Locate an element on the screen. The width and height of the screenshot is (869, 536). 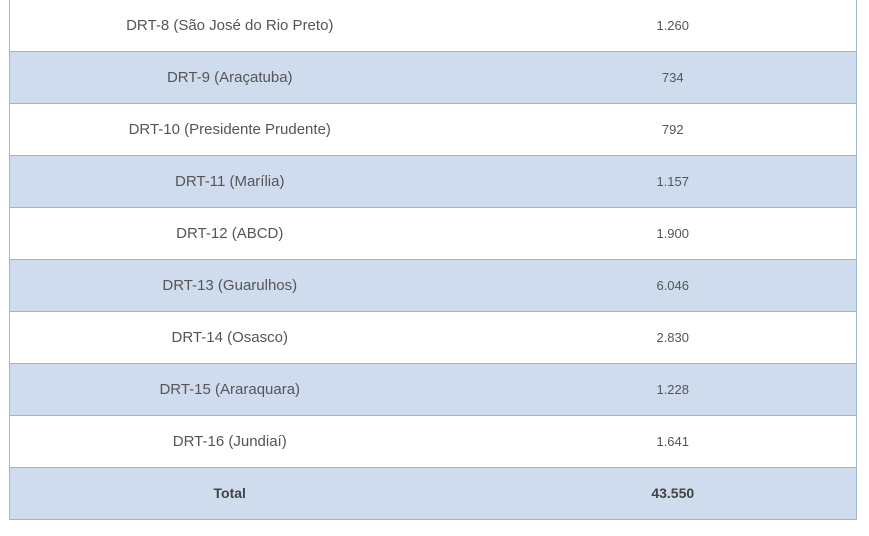
value-cell: 1.900 is located at coordinates (673, 233).